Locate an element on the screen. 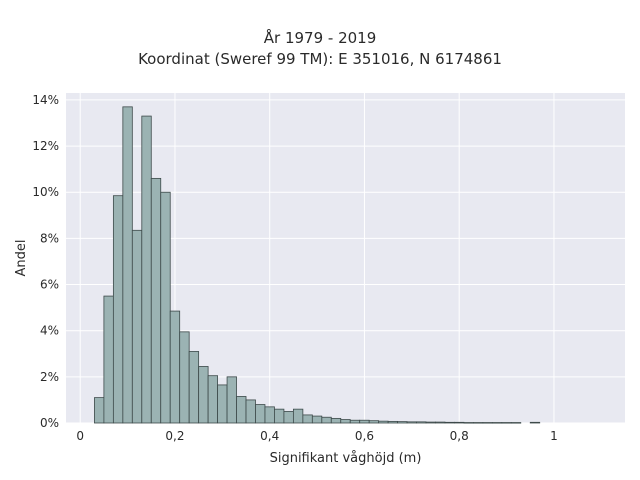 This screenshot has width=640, height=480. x-tick-label: 1 is located at coordinates (554, 436).